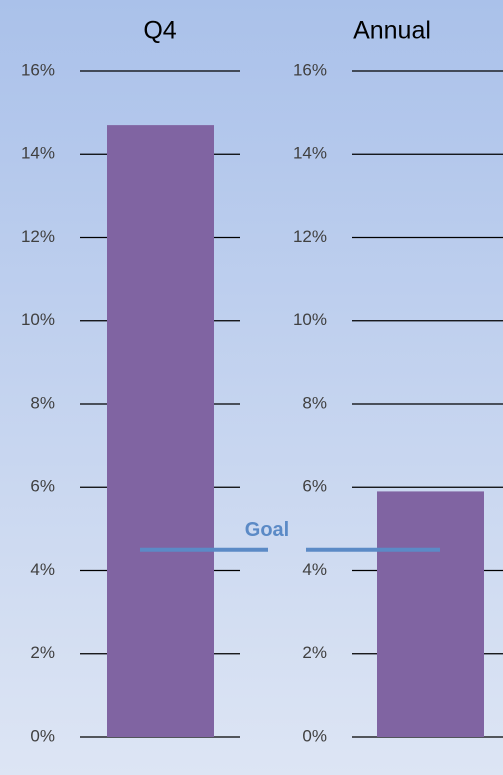  What do you see at coordinates (267, 530) in the screenshot?
I see `goal-label: Goal` at bounding box center [267, 530].